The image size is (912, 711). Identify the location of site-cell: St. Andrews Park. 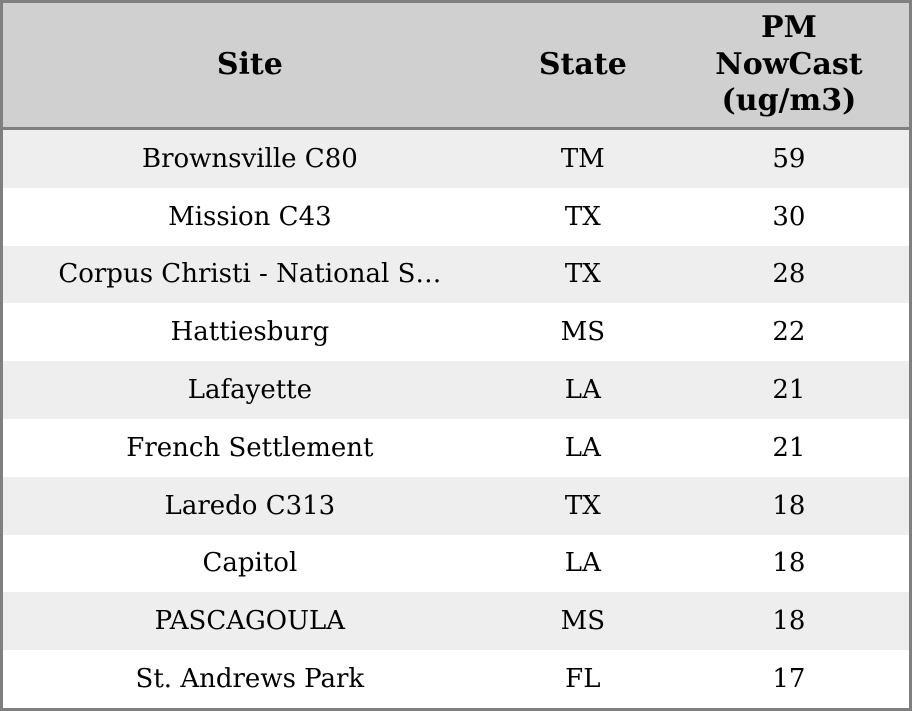
(250, 679).